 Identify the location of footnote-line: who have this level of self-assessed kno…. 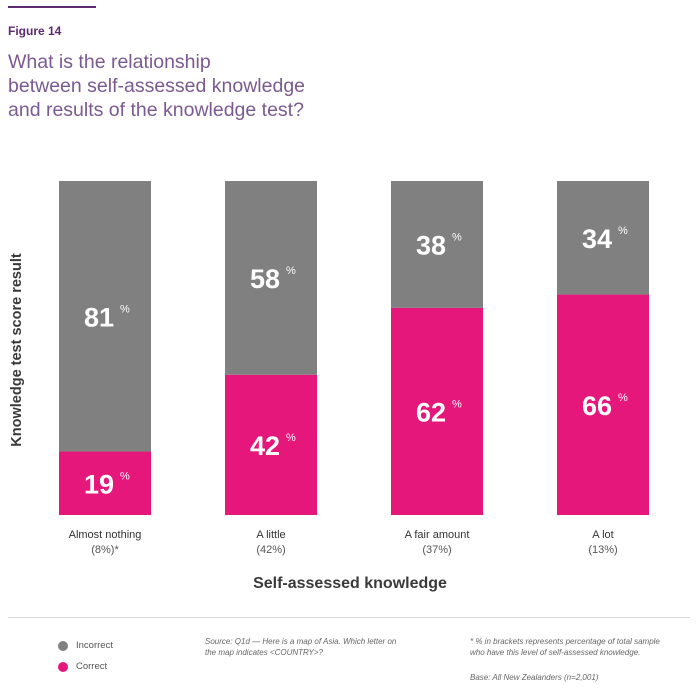
(555, 652).